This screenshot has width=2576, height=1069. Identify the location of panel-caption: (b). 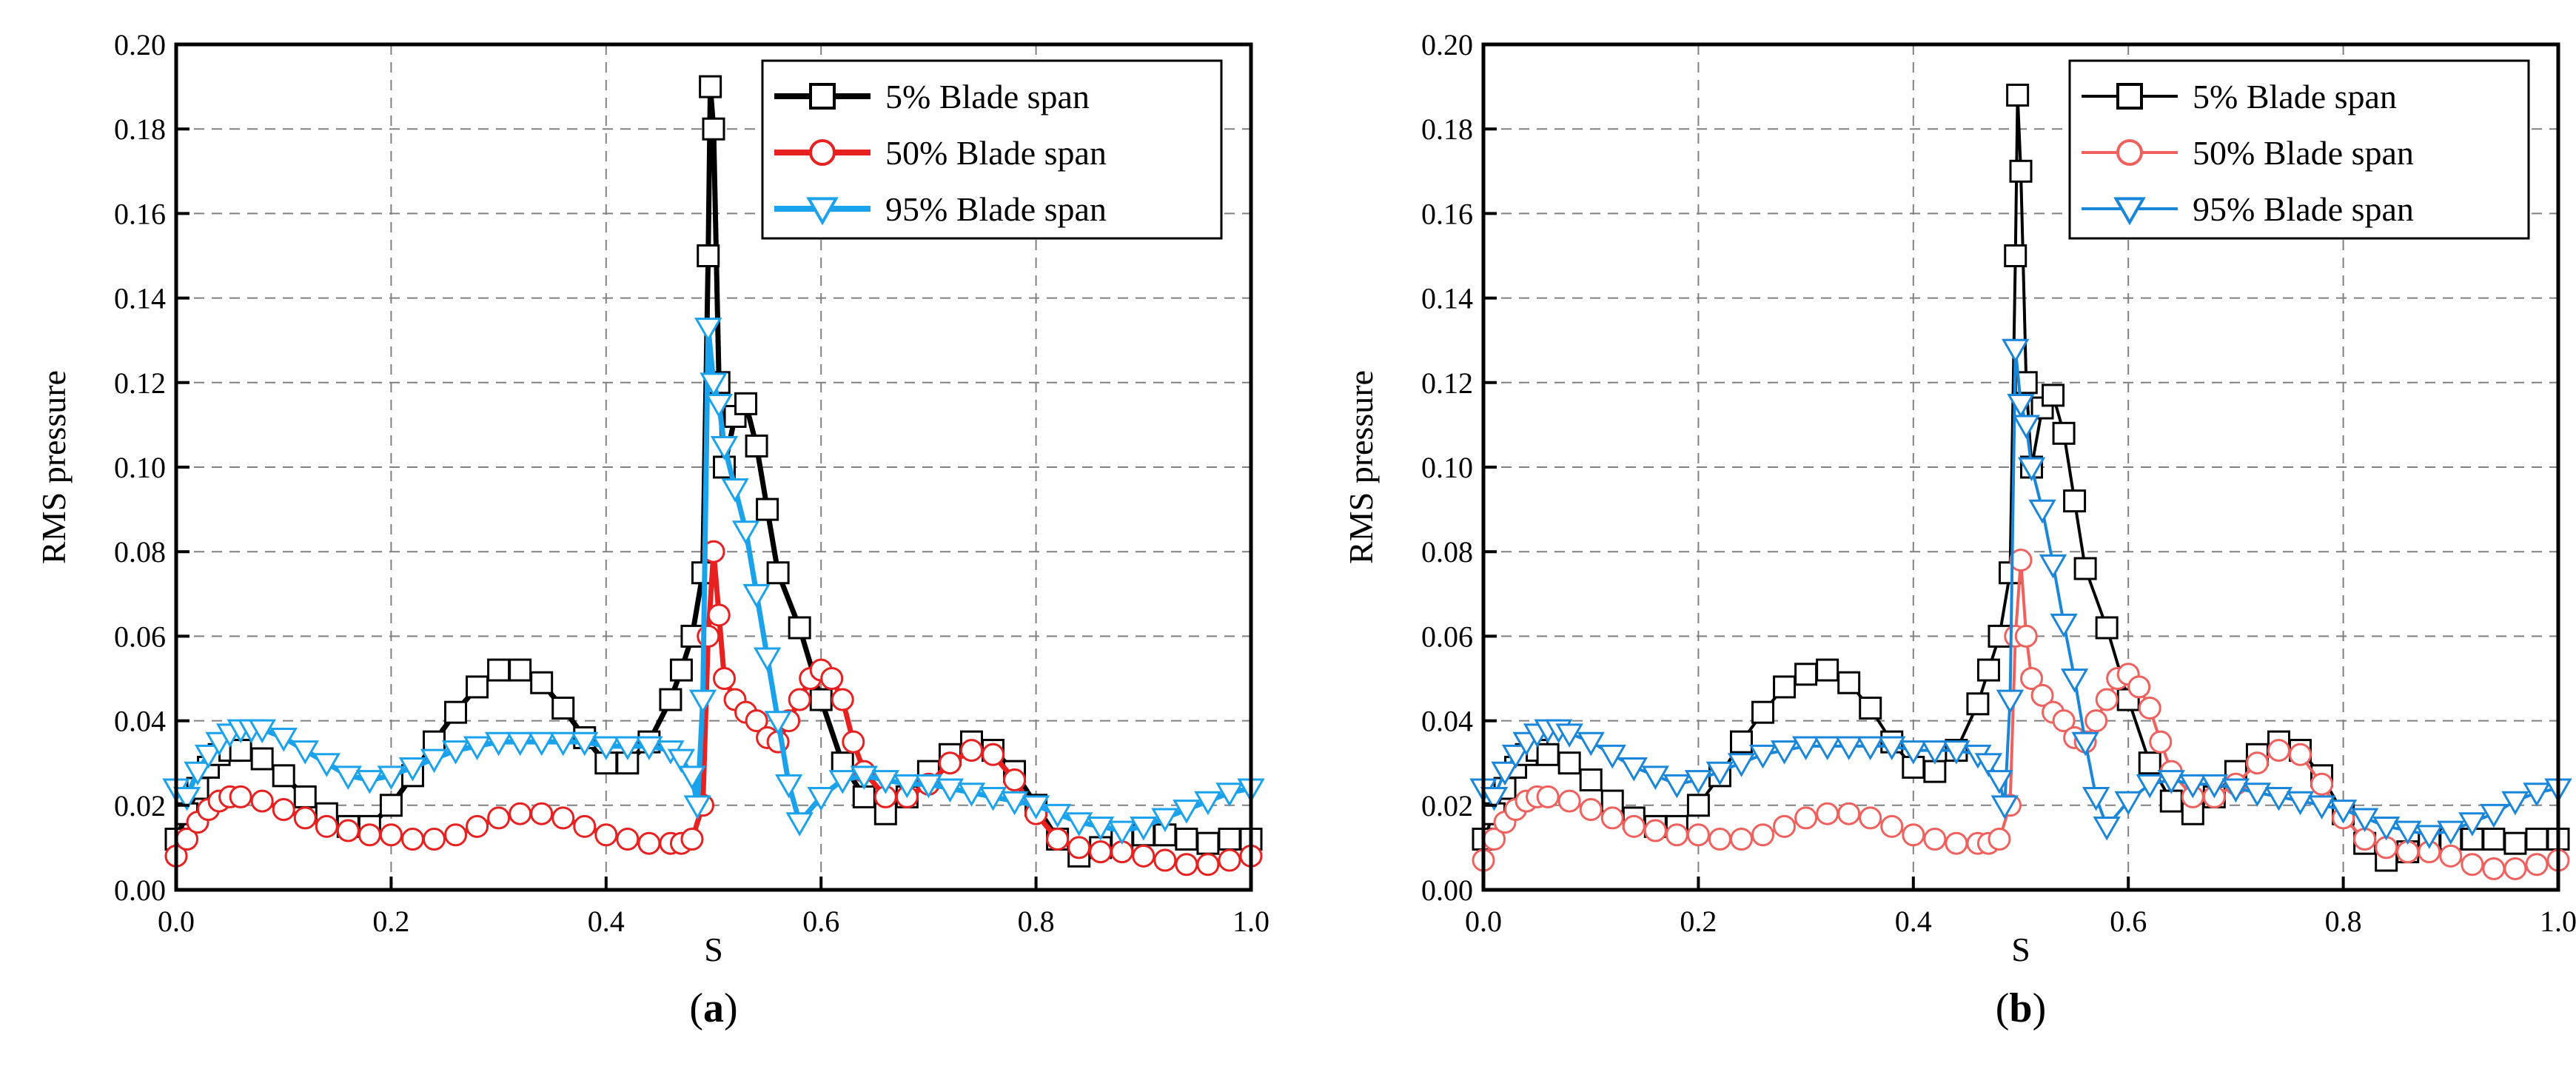
(2021, 1008).